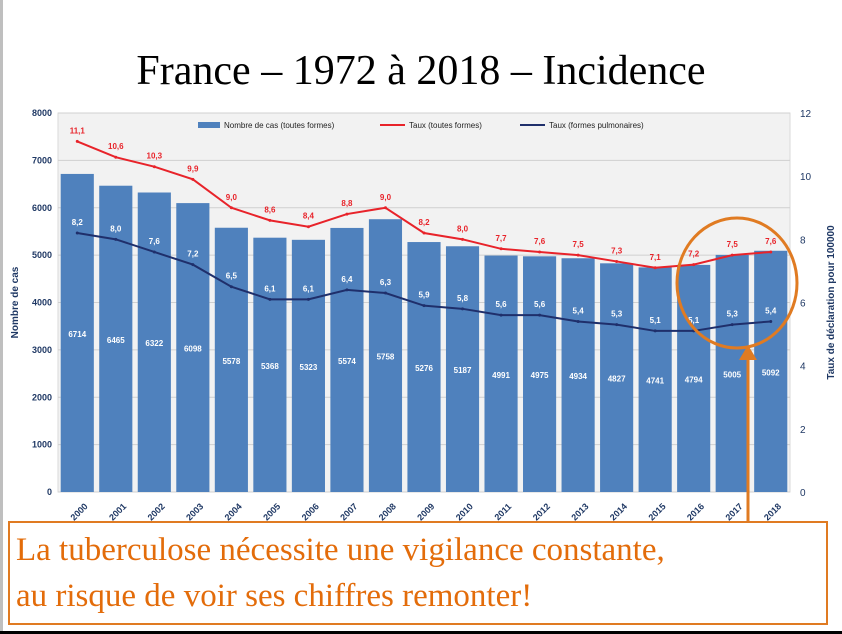  I want to click on rate-all-label: 8,8, so click(347, 203).